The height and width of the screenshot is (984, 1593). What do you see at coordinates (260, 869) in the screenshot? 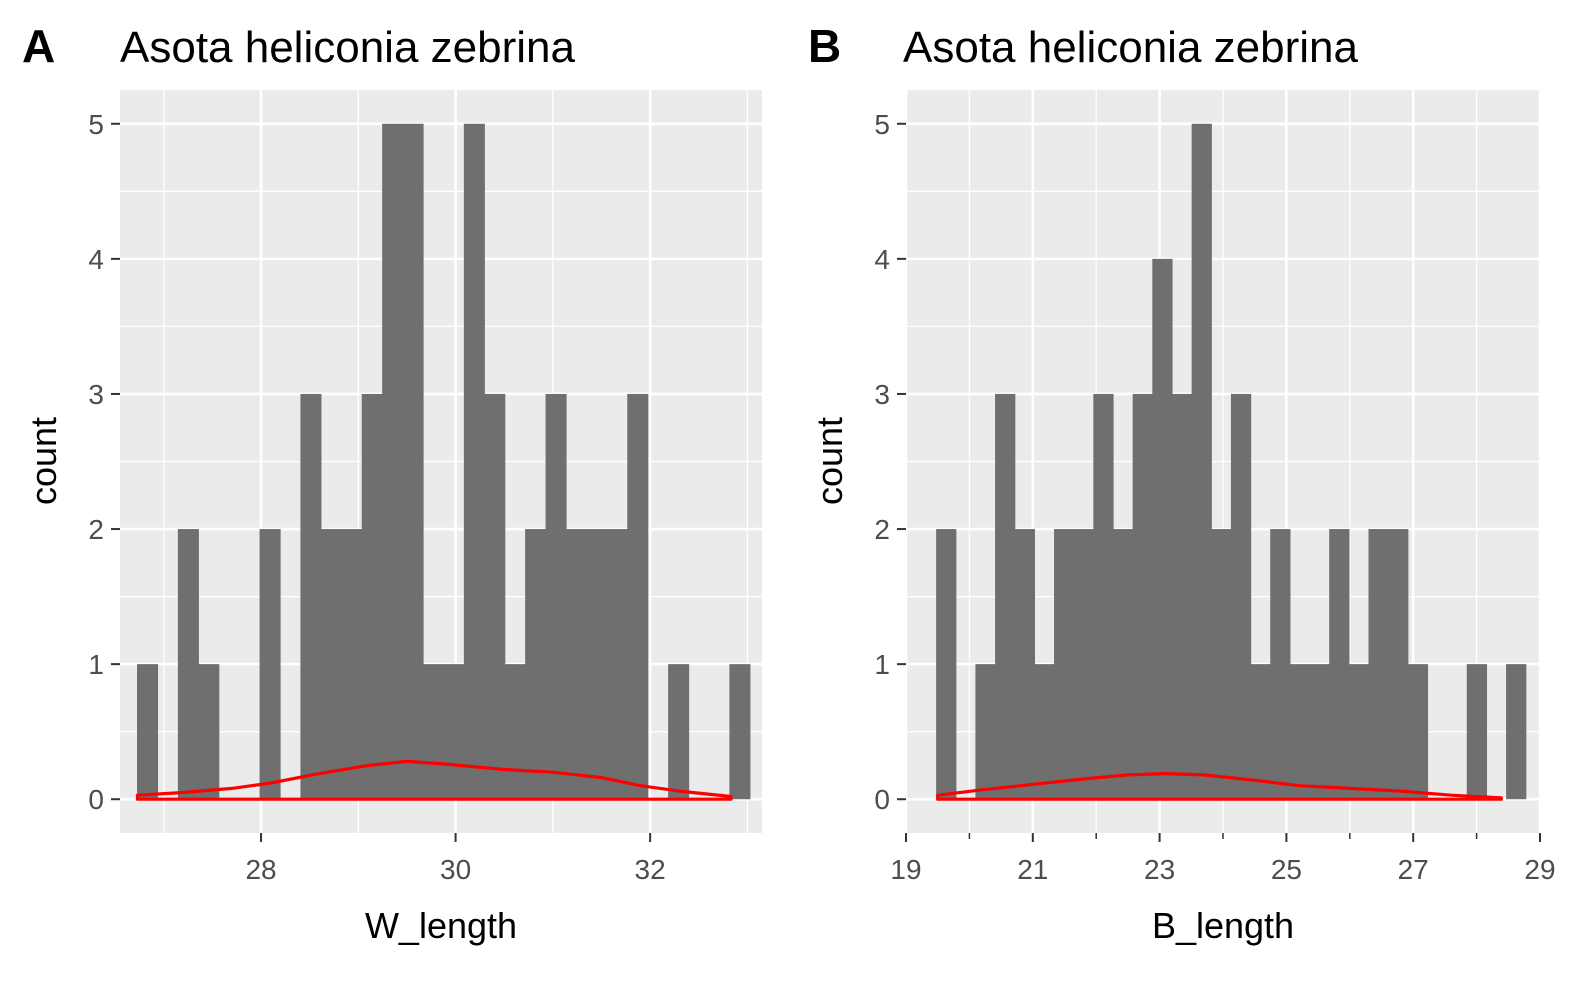
I see `x-tick-label: 28` at bounding box center [260, 869].